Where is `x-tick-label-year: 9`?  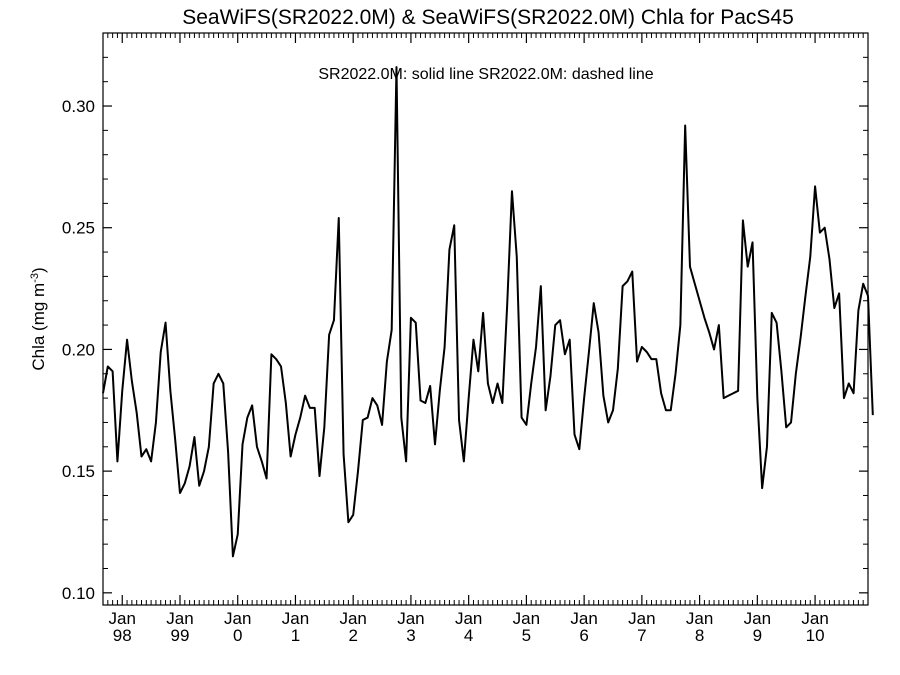
x-tick-label-year: 9 is located at coordinates (757, 635).